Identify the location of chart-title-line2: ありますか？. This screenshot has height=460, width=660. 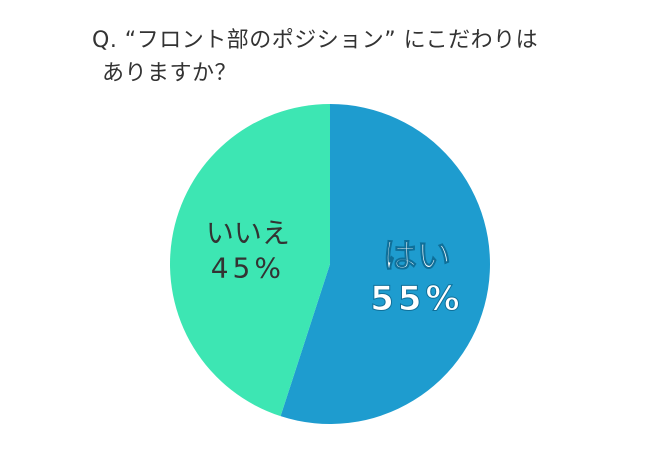
(170, 73).